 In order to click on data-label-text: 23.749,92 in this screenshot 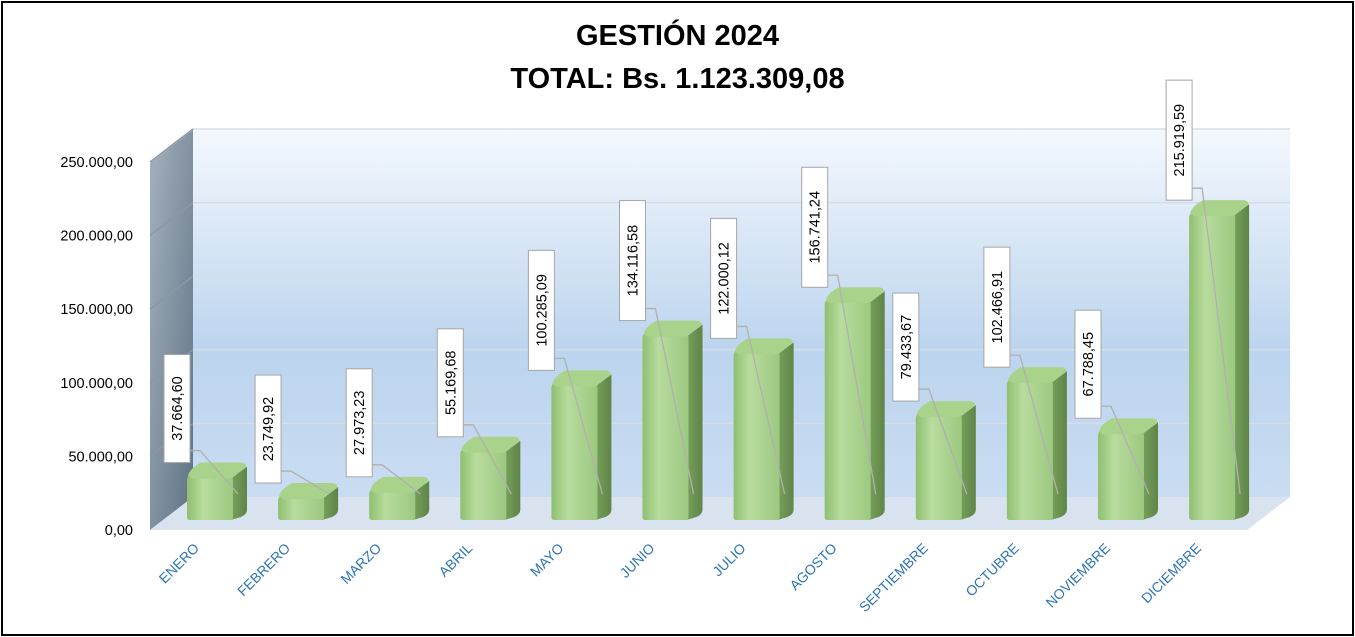, I will do `click(269, 429)`.